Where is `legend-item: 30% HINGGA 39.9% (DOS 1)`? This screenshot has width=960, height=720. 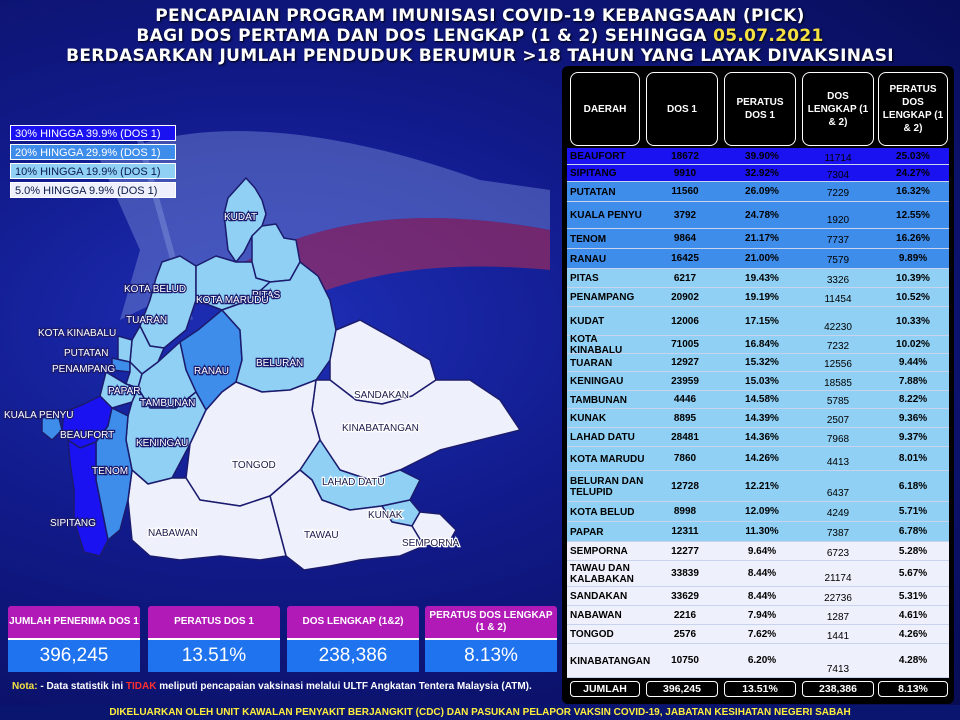 legend-item: 30% HINGGA 39.9% (DOS 1) is located at coordinates (93, 133).